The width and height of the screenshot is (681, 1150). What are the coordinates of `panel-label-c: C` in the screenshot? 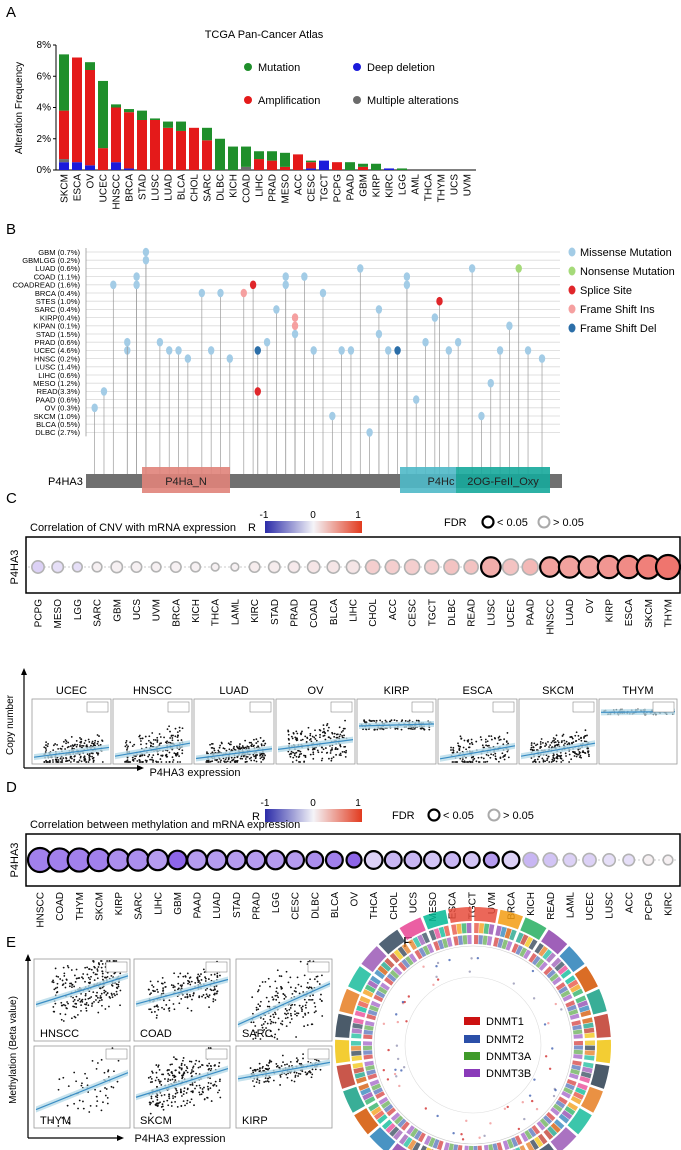 It's located at (11, 498).